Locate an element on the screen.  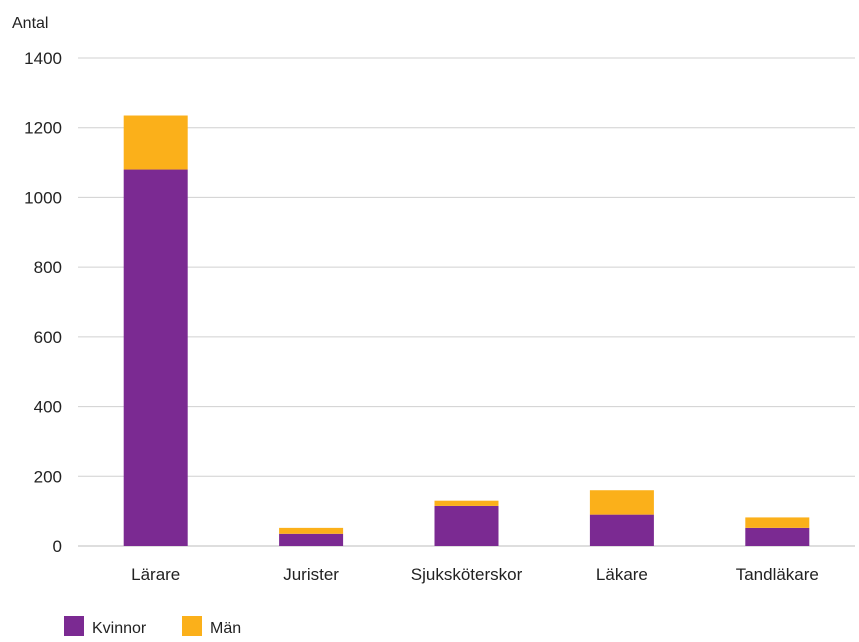
y-tick-label: 400 is located at coordinates (48, 407).